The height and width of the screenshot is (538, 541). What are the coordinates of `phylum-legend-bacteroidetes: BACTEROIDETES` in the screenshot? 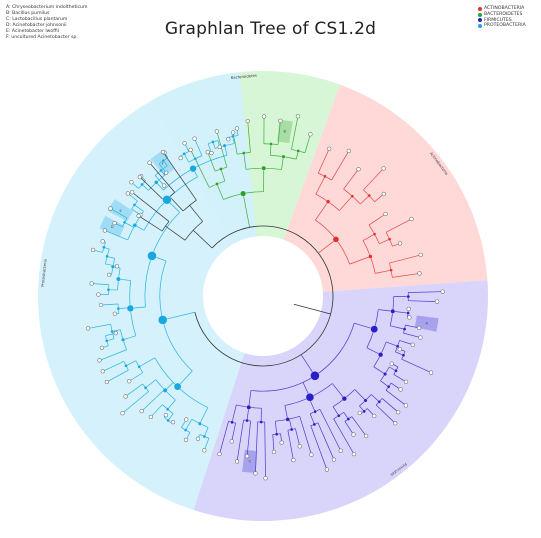 It's located at (502, 15).